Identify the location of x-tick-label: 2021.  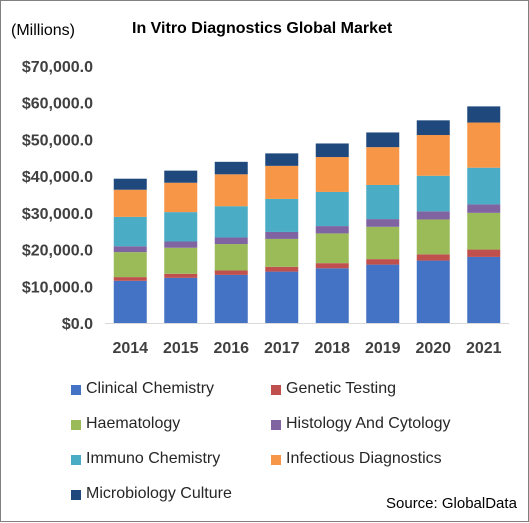
(484, 348).